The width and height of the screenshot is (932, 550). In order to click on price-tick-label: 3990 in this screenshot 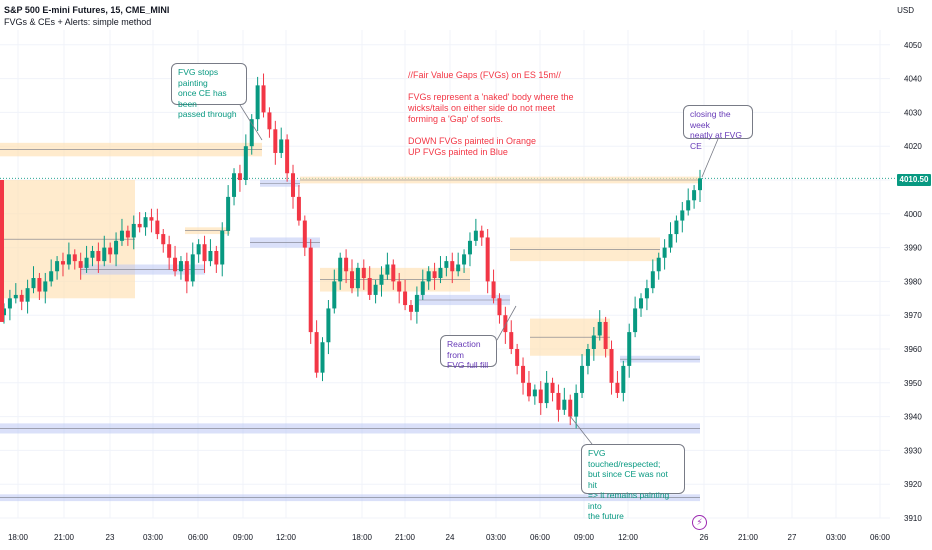, I will do `click(913, 248)`.